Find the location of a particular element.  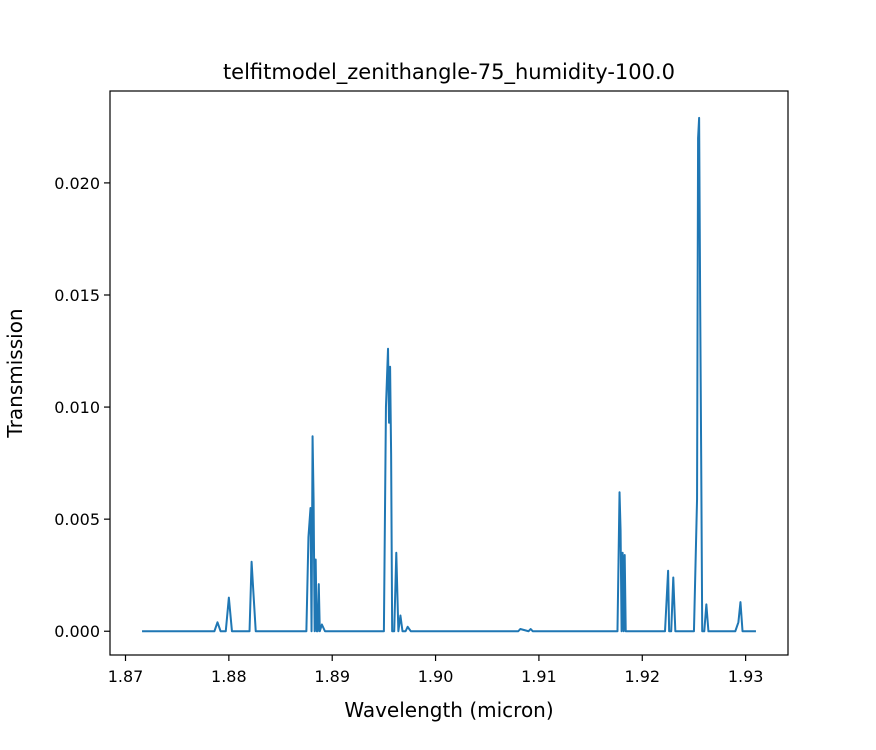

x-tick-label: 1.87 is located at coordinates (126, 676).